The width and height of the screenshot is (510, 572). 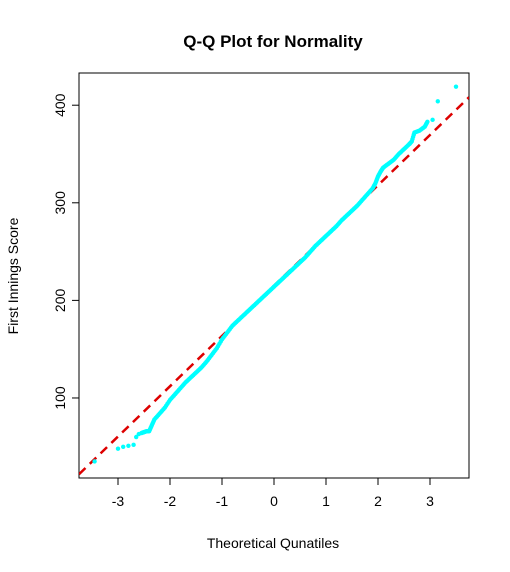 What do you see at coordinates (222, 501) in the screenshot?
I see `x-tick-label: -1` at bounding box center [222, 501].